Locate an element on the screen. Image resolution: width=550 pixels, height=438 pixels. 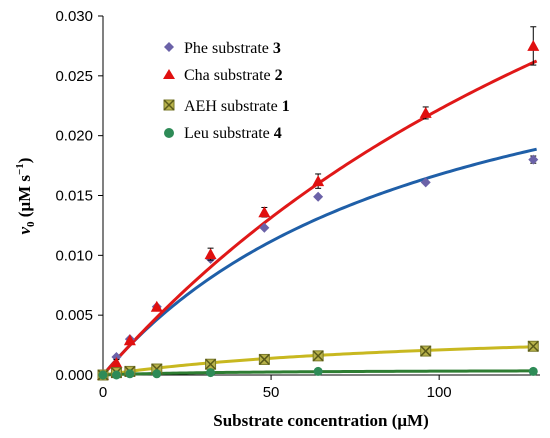
x-tick-label: 100 is located at coordinates (439, 392).